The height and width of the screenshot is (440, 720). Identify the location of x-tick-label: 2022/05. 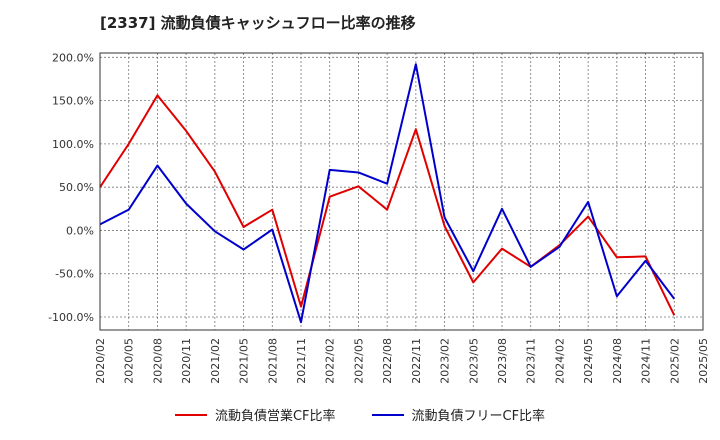
(358, 361).